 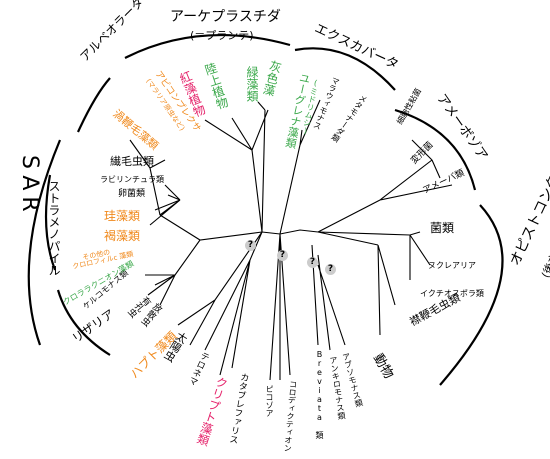 I want to click on taxon-diatoms: 珪藻類, so click(x=122, y=216).